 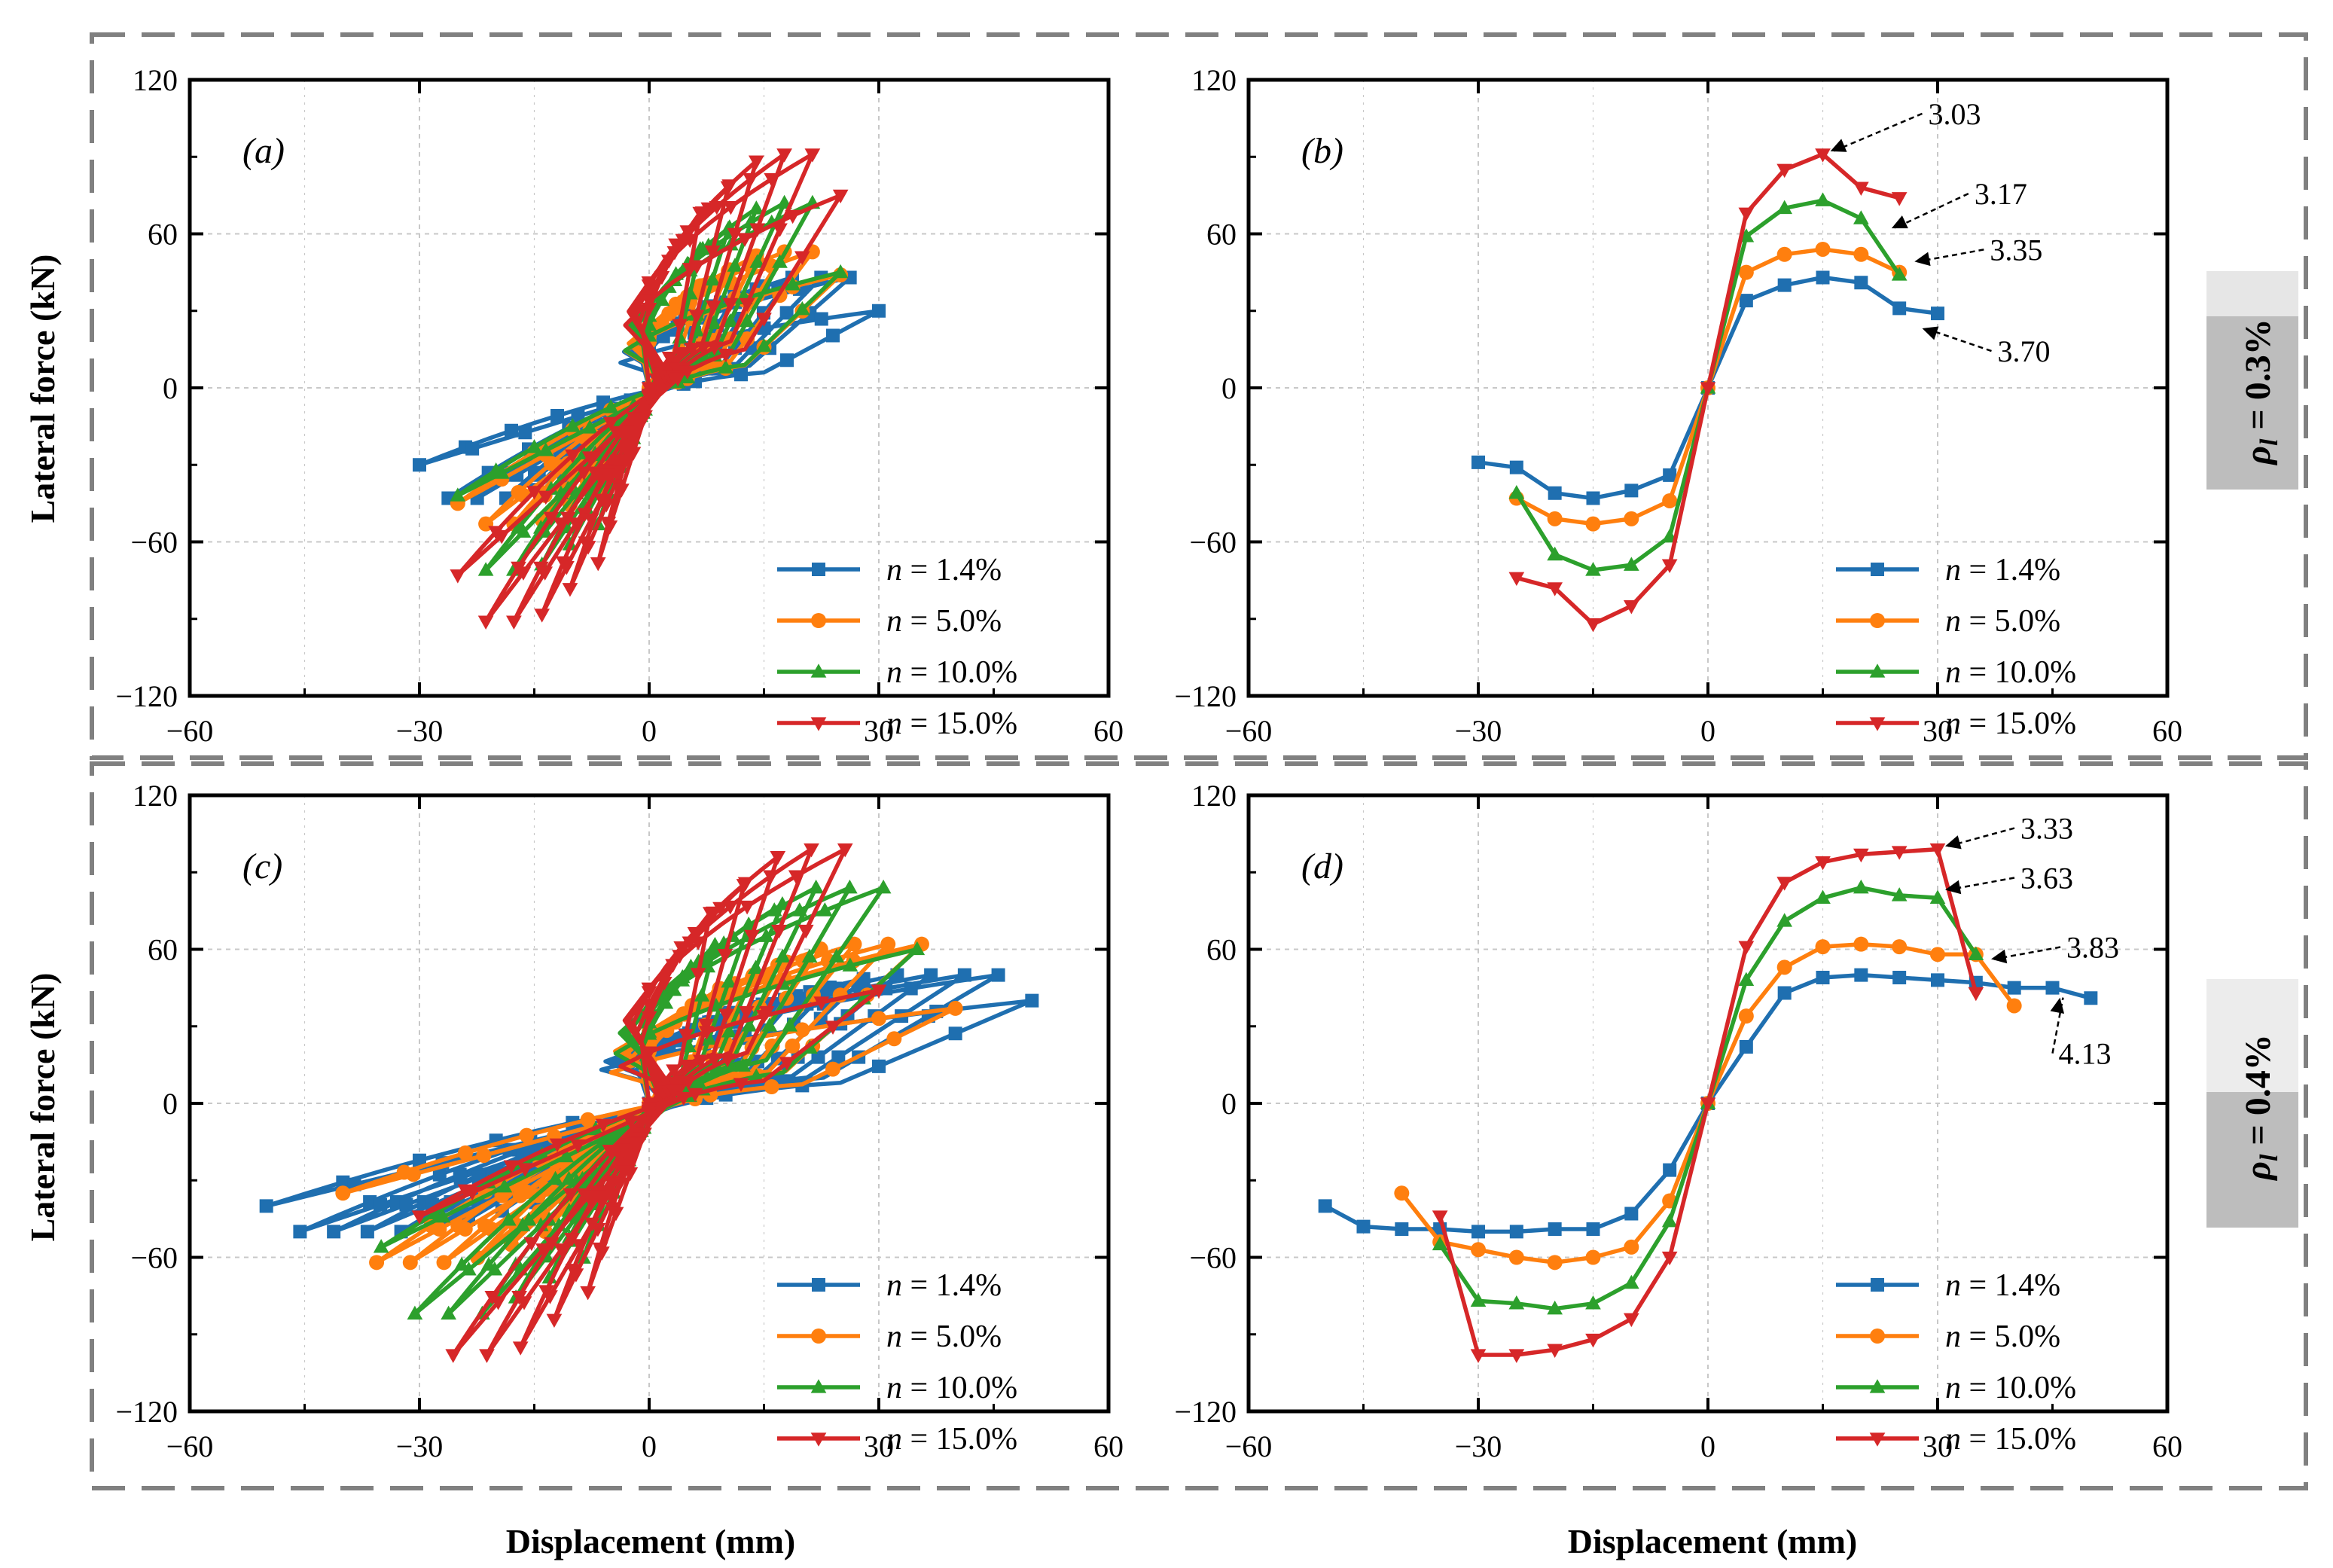 I want to click on annotation-label: 3.70, so click(x=2024, y=351).